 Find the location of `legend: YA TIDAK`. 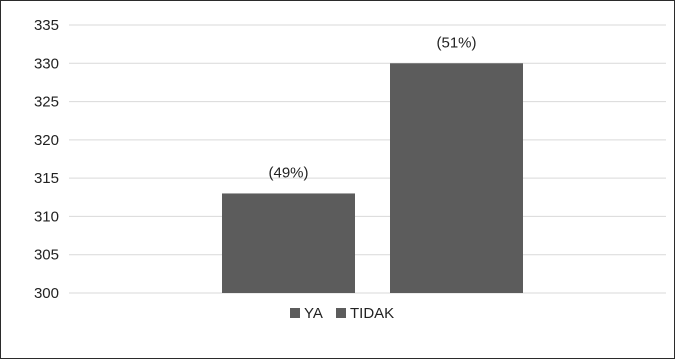

legend: YA TIDAK is located at coordinates (342, 313).